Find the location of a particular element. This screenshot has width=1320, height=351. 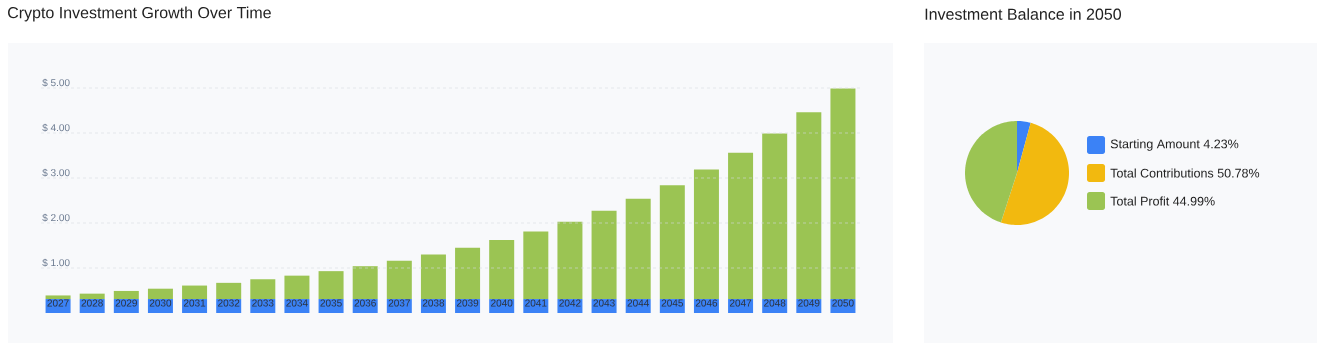

x-tick-label: 2039 is located at coordinates (467, 303).